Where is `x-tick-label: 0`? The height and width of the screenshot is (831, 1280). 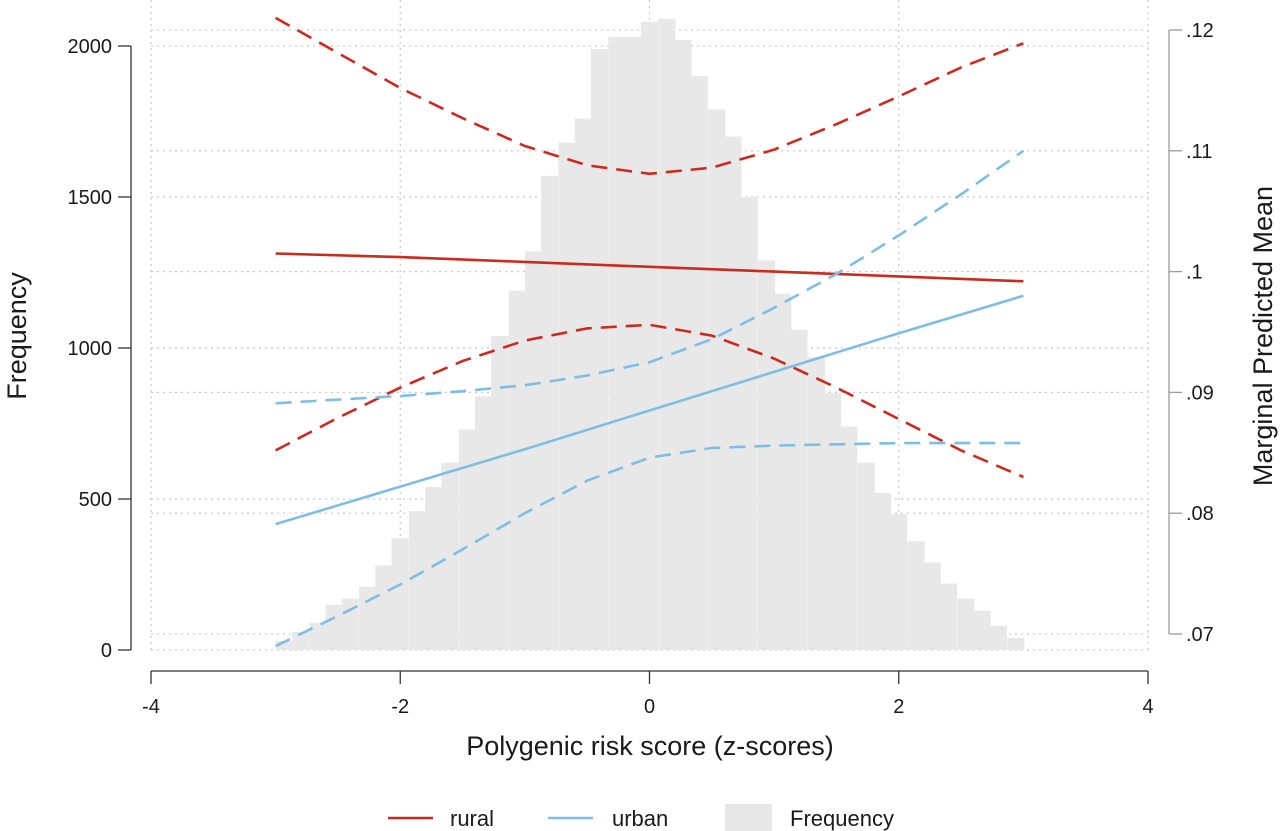 x-tick-label: 0 is located at coordinates (649, 707).